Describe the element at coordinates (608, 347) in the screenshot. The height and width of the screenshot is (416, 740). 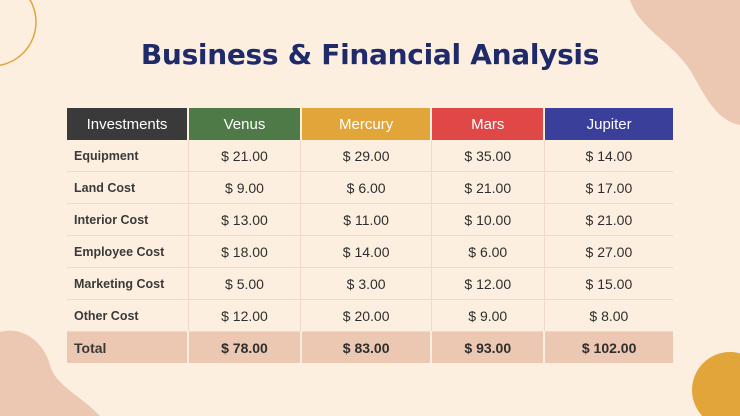
I see `total-value: $ 102.00` at that location.